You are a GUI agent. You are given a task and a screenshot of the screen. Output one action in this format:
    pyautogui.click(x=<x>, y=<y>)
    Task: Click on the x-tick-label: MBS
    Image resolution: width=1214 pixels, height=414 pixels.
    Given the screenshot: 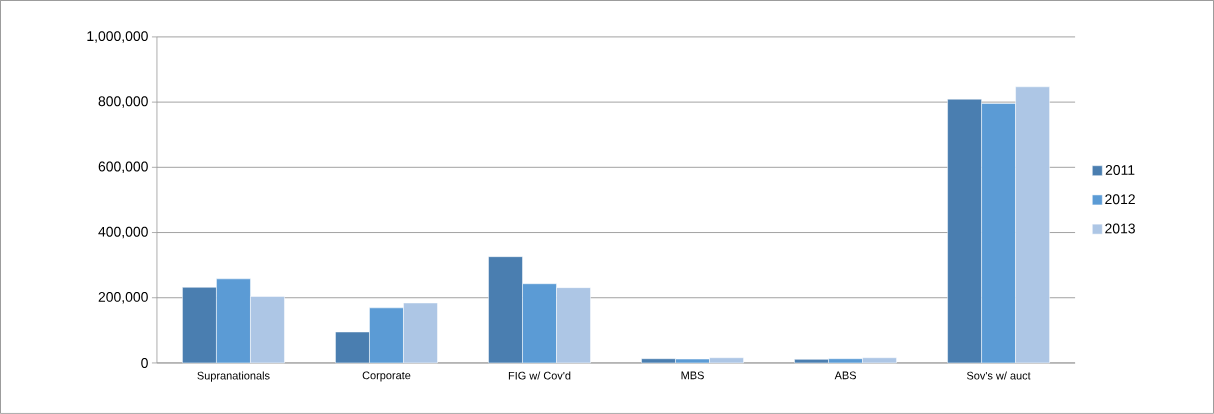 What is the action you would take?
    pyautogui.click(x=692, y=375)
    